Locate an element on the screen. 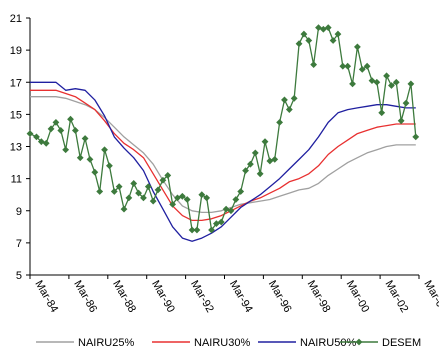 This screenshot has height=360, width=439. y-tick-label: 15 is located at coordinates (16, 115).